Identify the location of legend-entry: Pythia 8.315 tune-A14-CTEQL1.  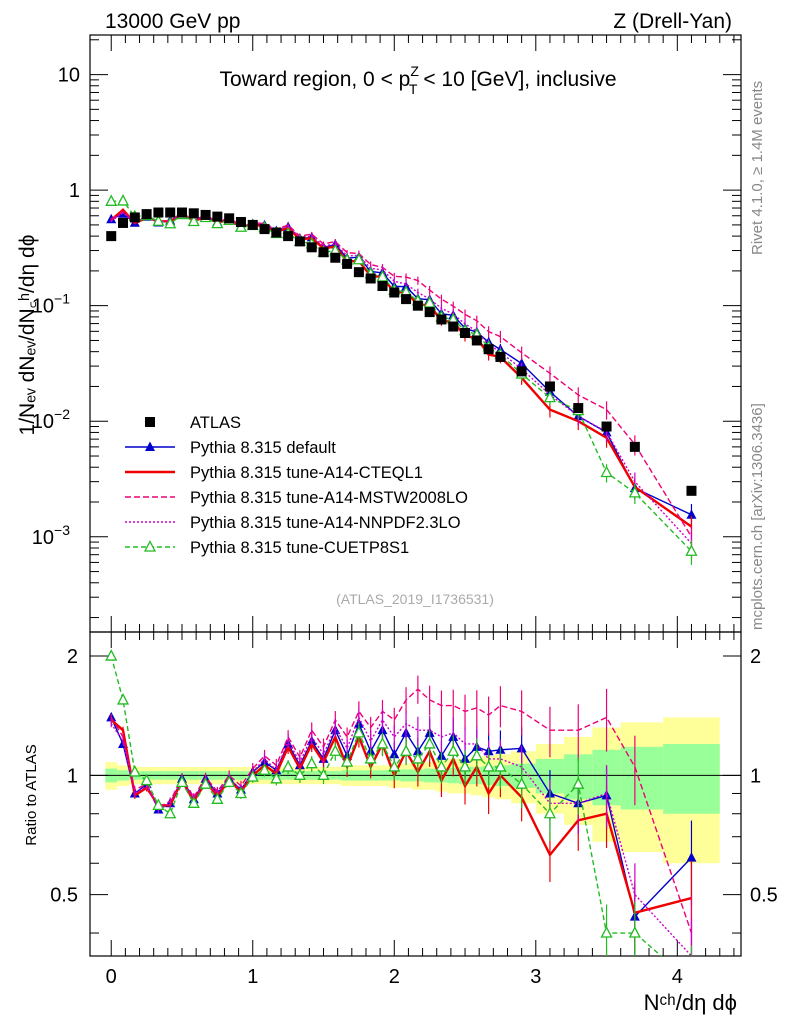
(274, 473).